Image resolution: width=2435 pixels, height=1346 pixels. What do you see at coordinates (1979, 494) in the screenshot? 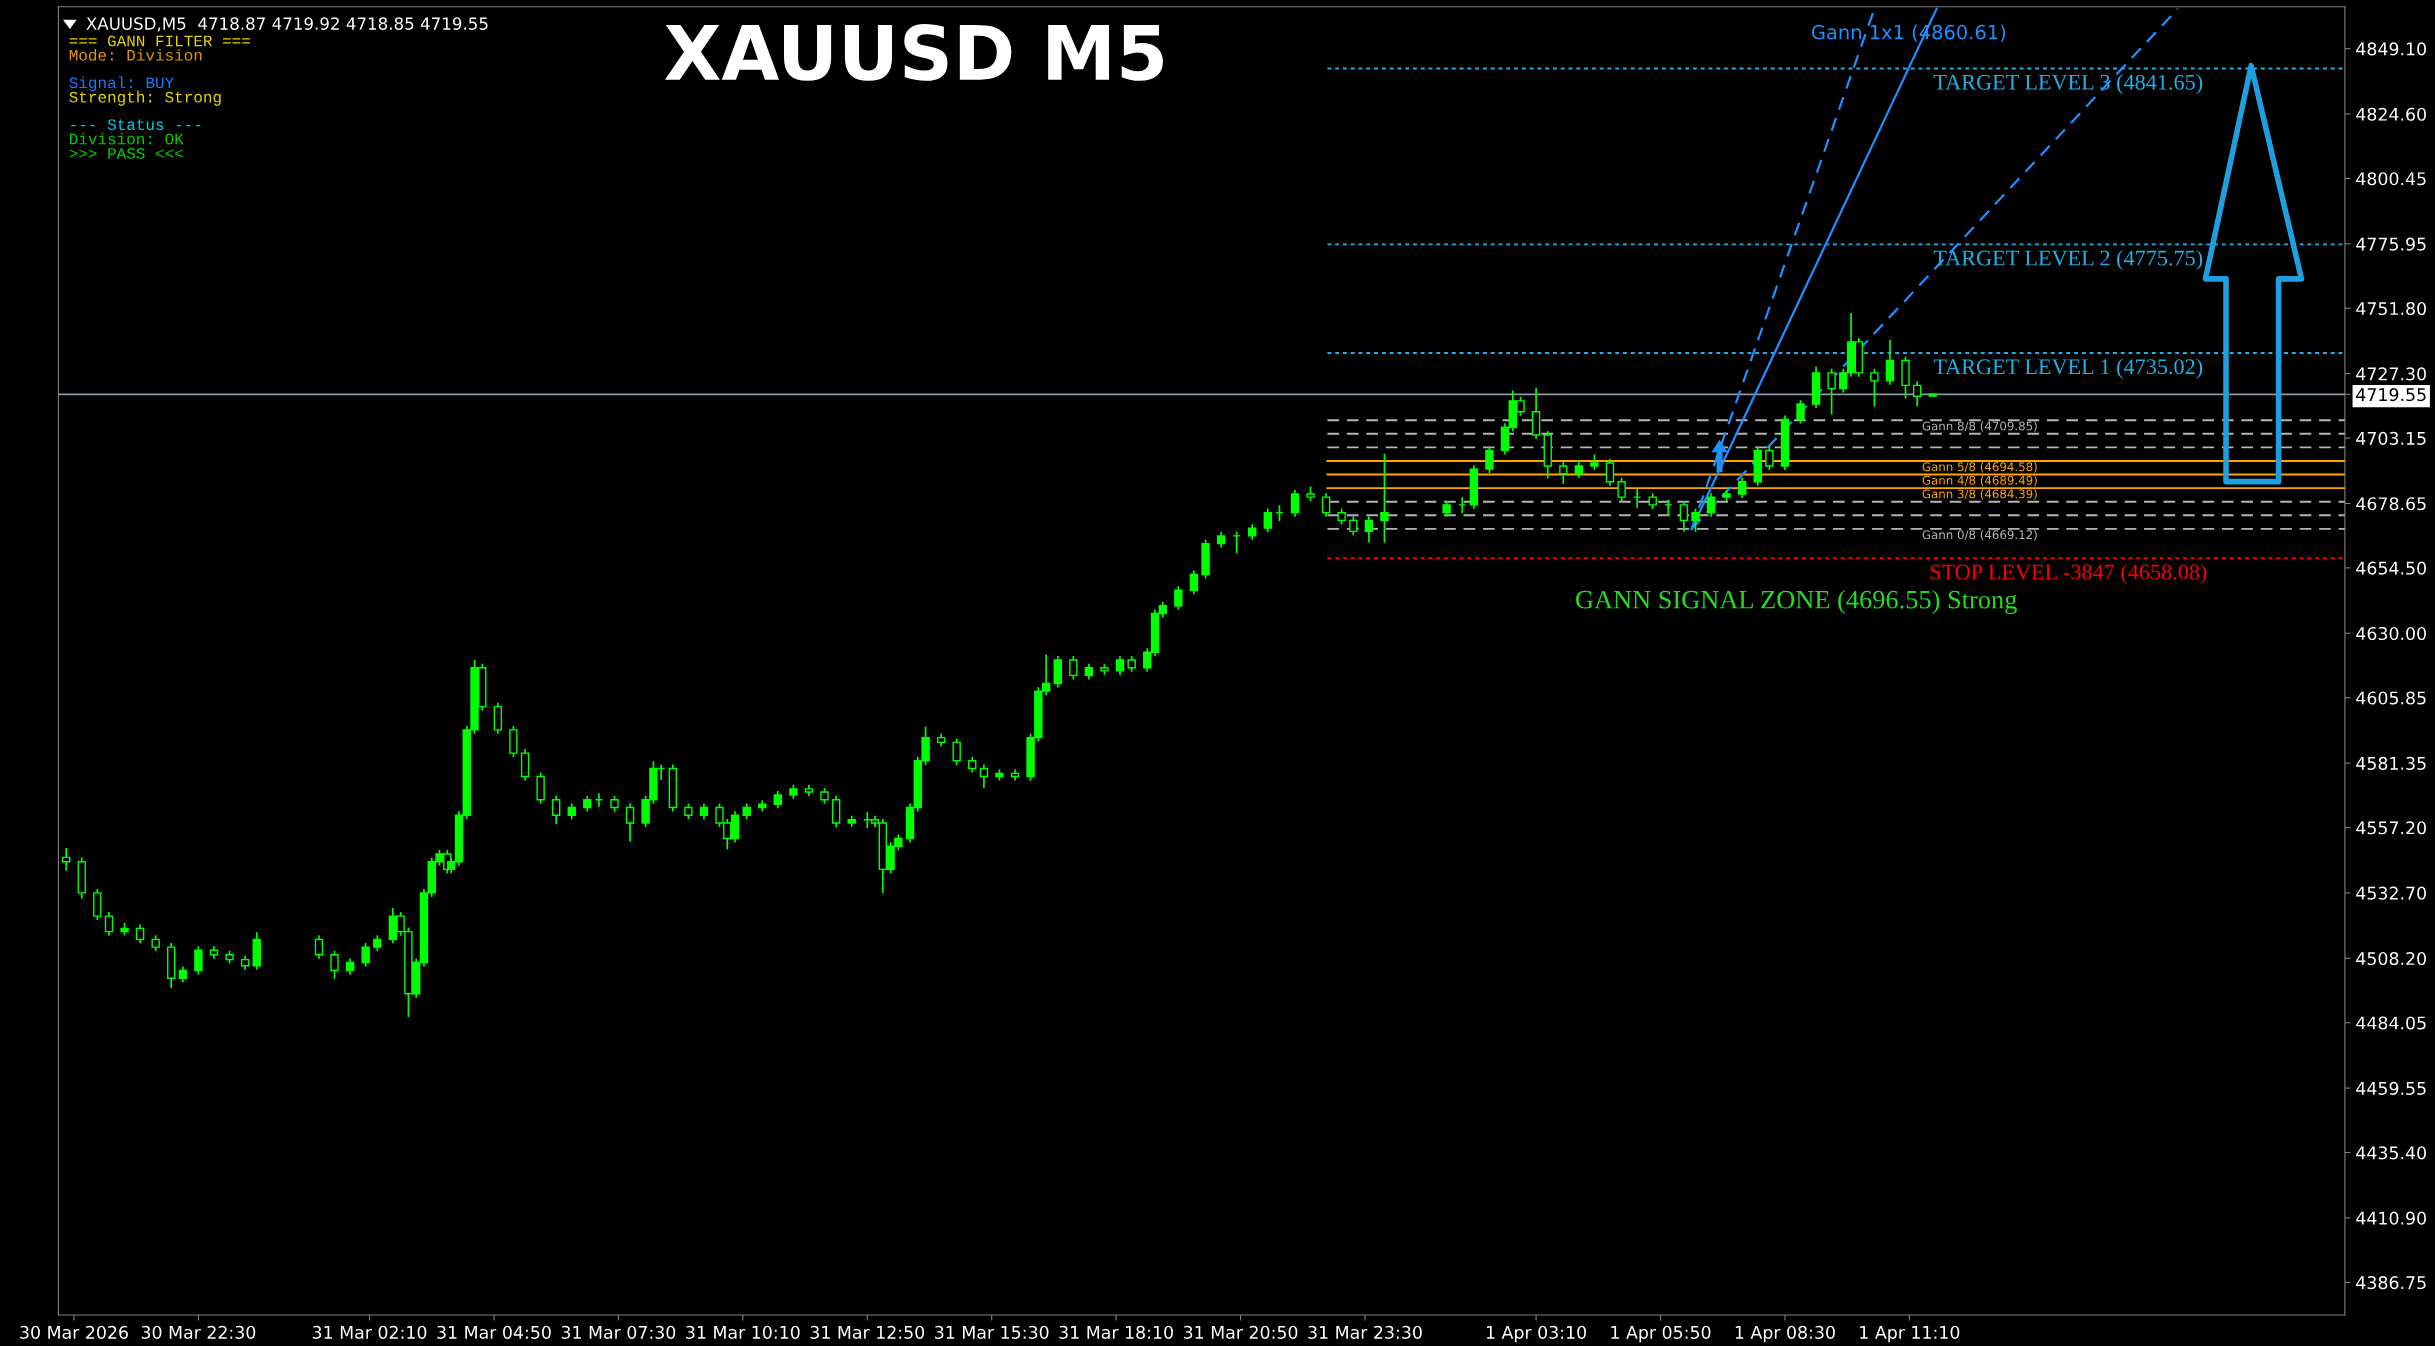
I see `ref-line-label: Gann 3/8 (4684.39)` at bounding box center [1979, 494].